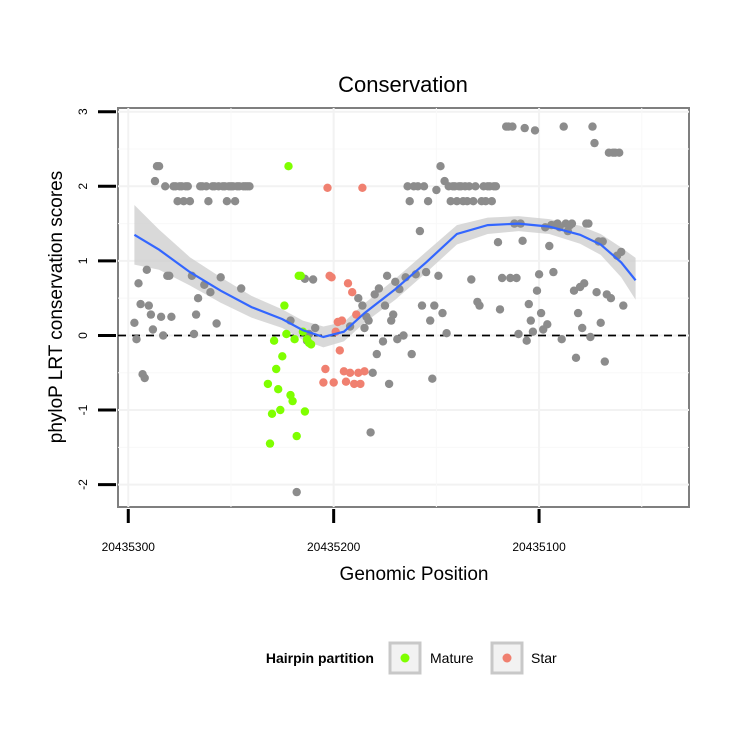 The width and height of the screenshot is (750, 755). I want to click on y-tick-label: -1, so click(83, 409).